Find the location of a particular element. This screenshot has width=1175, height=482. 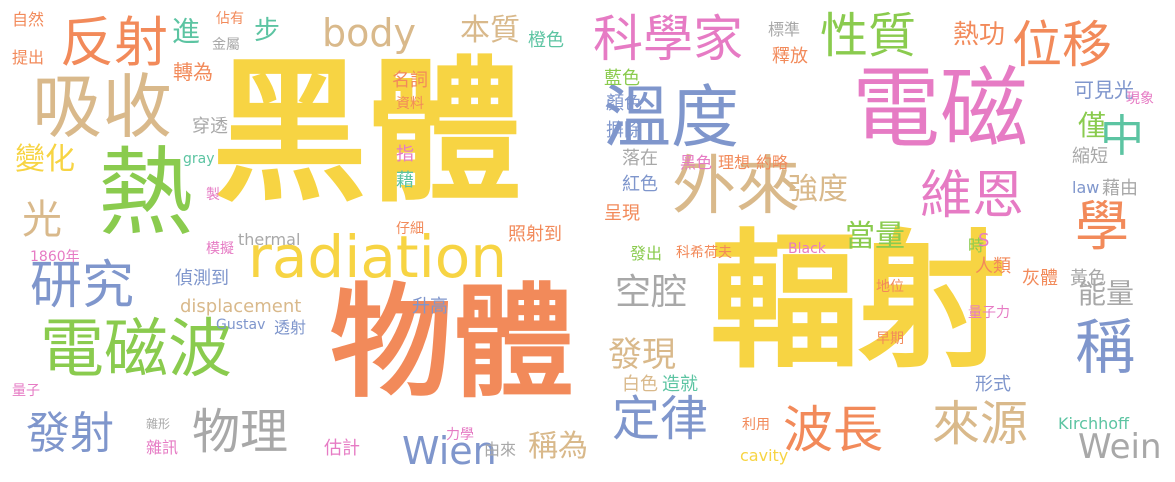

word: 理想 is located at coordinates (734, 162).